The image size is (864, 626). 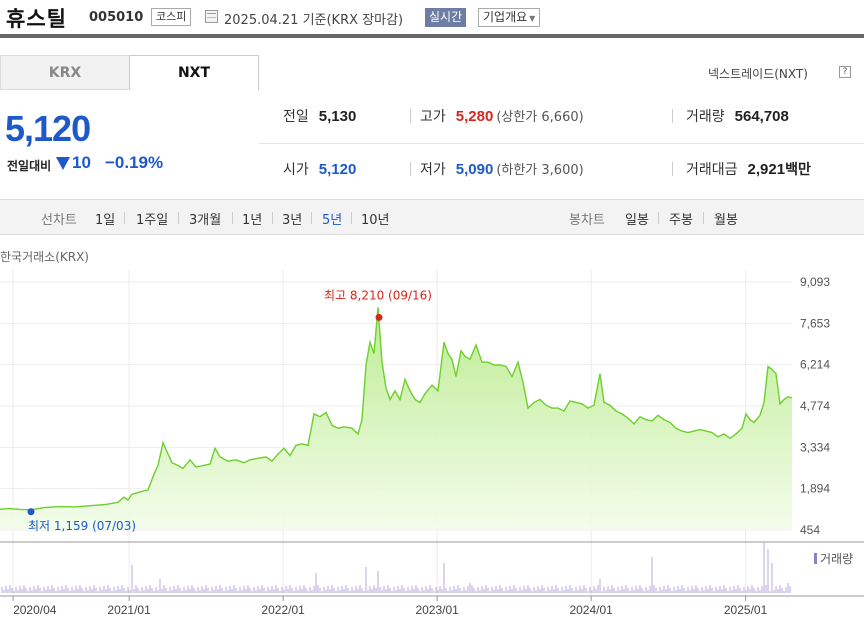 What do you see at coordinates (171, 17) in the screenshot?
I see `market-badge: 코스피` at bounding box center [171, 17].